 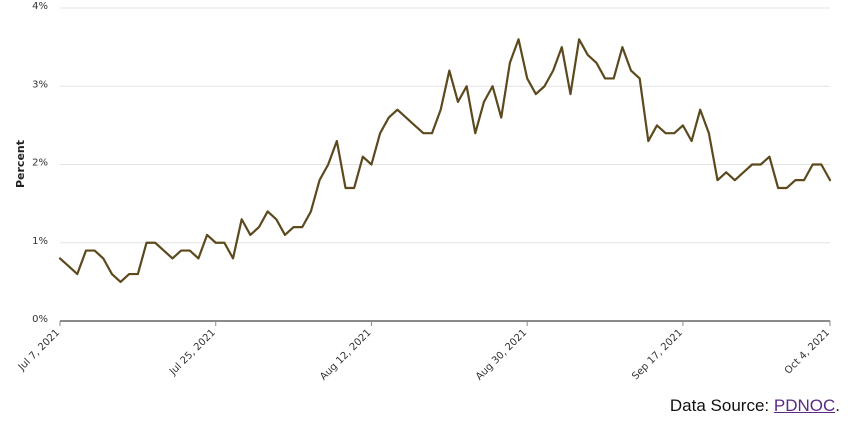 What do you see at coordinates (40, 84) in the screenshot?
I see `y-tick-label: 3%` at bounding box center [40, 84].